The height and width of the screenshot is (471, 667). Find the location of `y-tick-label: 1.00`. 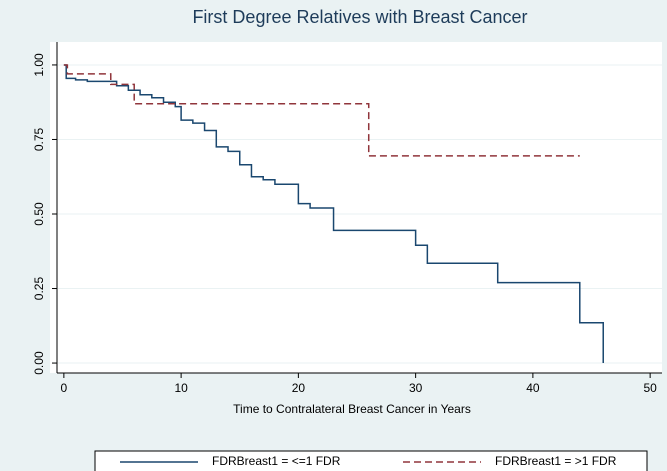

y-tick-label: 1.00 is located at coordinates (39, 65).